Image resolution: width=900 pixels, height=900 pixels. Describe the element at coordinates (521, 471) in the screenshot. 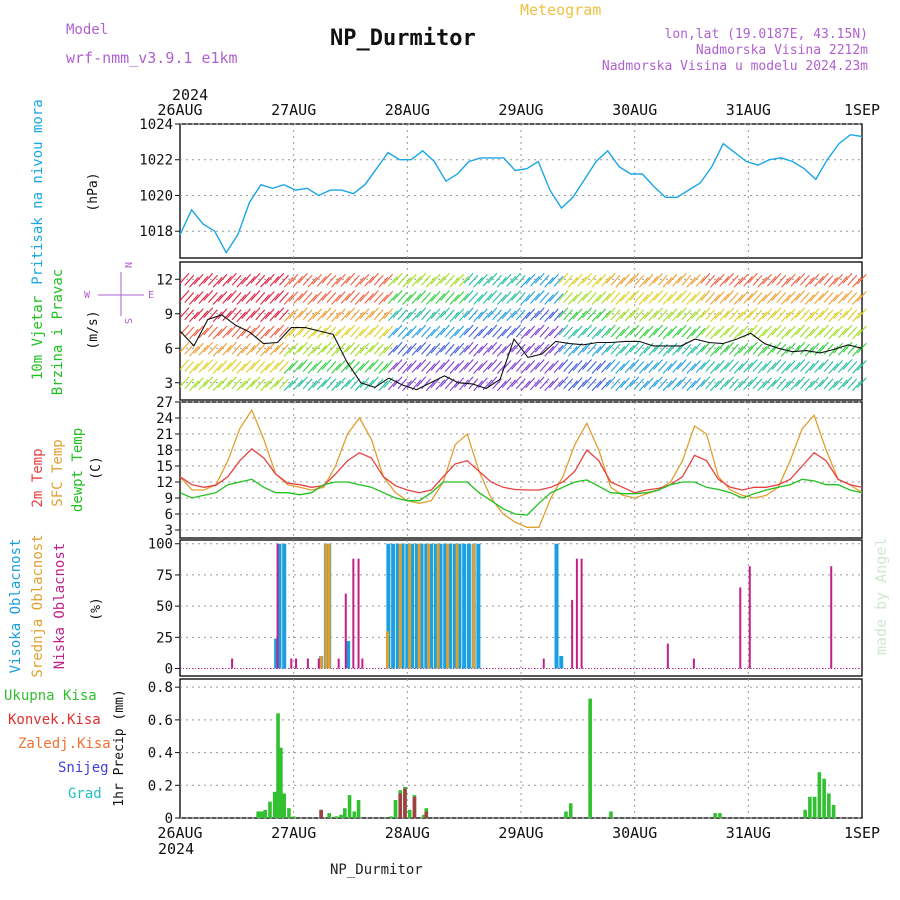

I see `t2m-line` at that location.